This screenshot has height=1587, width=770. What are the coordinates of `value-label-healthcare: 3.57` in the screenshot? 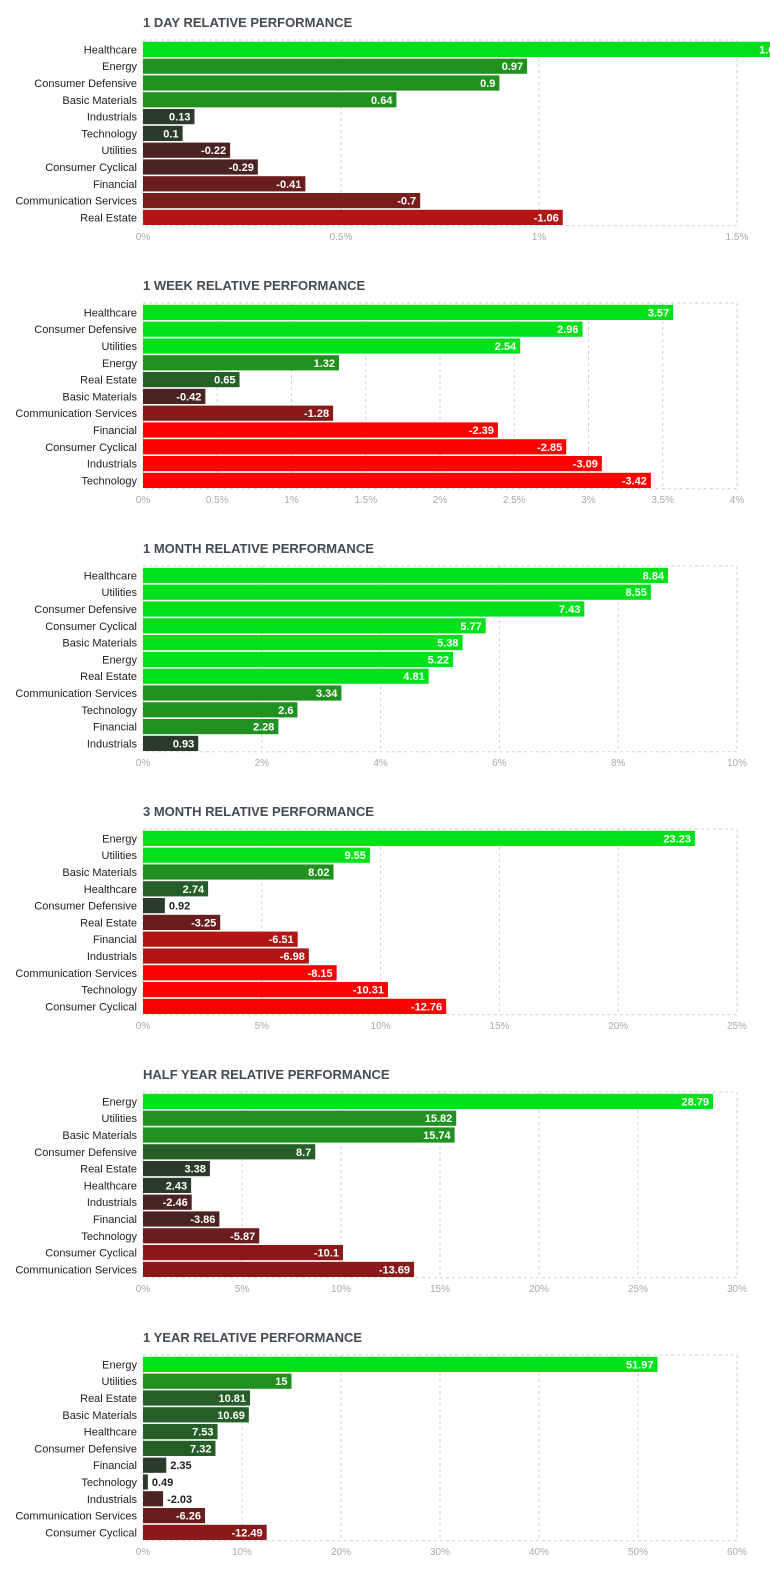 It's located at (658, 313).